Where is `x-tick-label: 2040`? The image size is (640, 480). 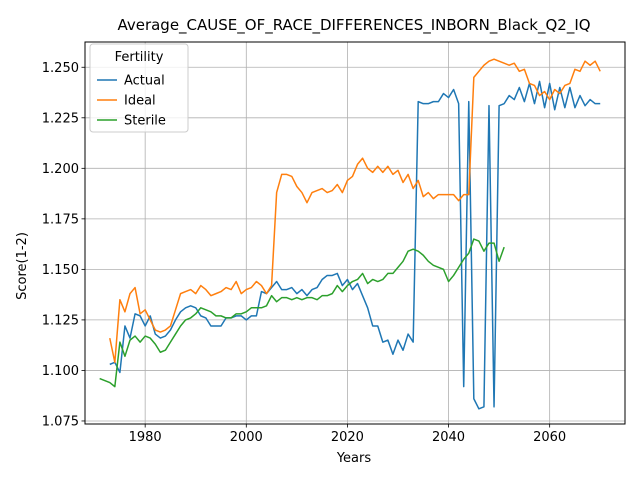
x-tick-label: 2040 is located at coordinates (448, 437).